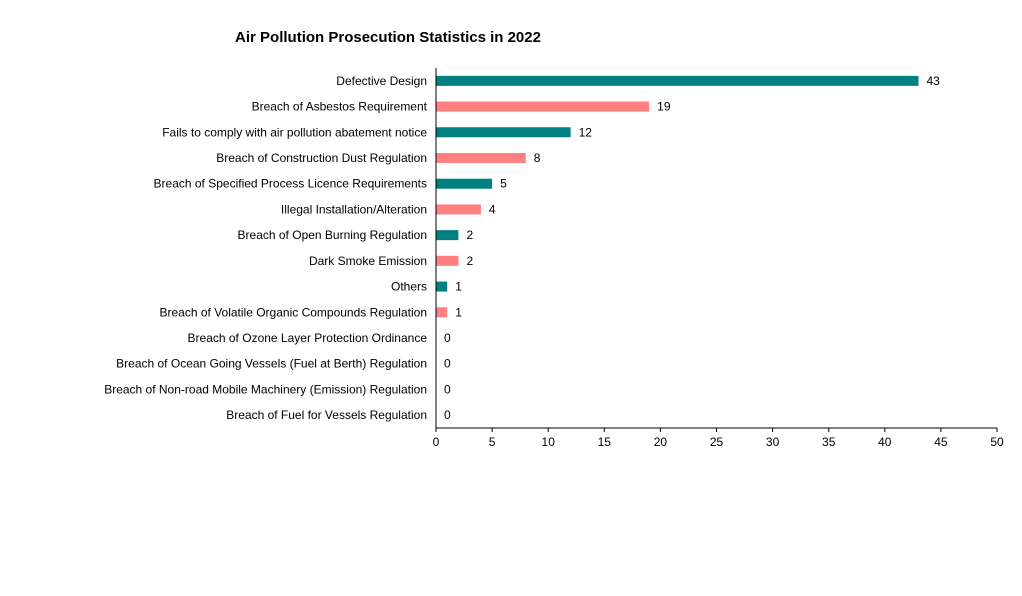 The image size is (1022, 596). I want to click on data-label: 8, so click(537, 158).